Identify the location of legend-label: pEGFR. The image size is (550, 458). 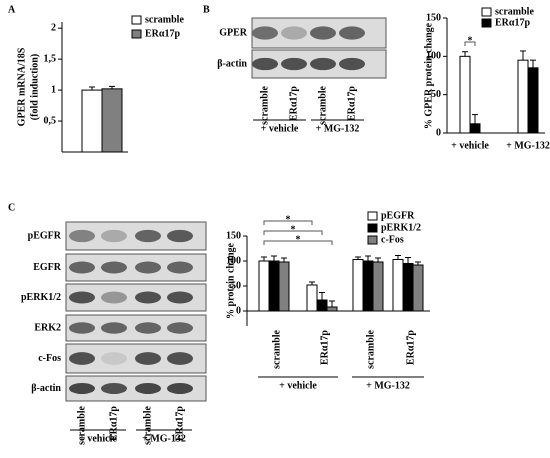
(398, 215).